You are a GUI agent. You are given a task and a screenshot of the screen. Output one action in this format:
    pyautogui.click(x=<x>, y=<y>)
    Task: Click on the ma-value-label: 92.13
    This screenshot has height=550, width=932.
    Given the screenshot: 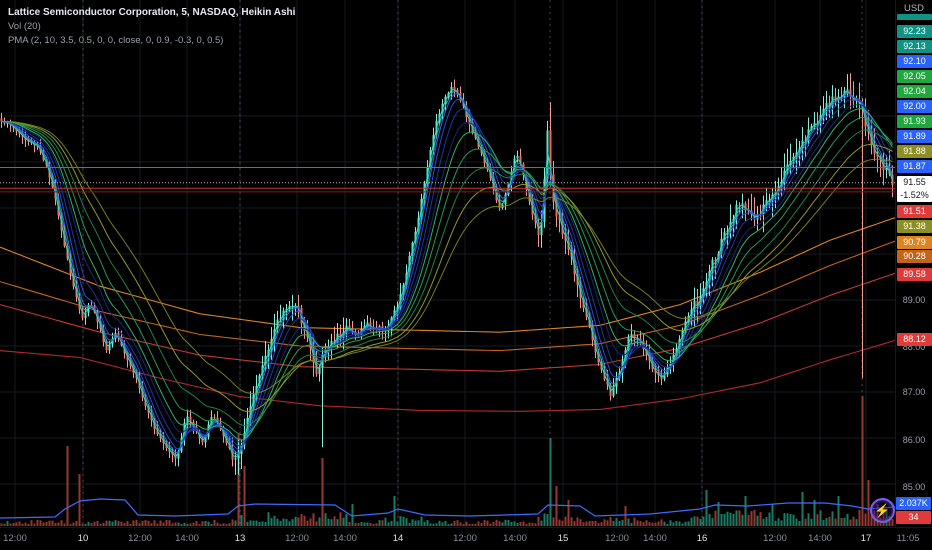 What is the action you would take?
    pyautogui.click(x=914, y=46)
    